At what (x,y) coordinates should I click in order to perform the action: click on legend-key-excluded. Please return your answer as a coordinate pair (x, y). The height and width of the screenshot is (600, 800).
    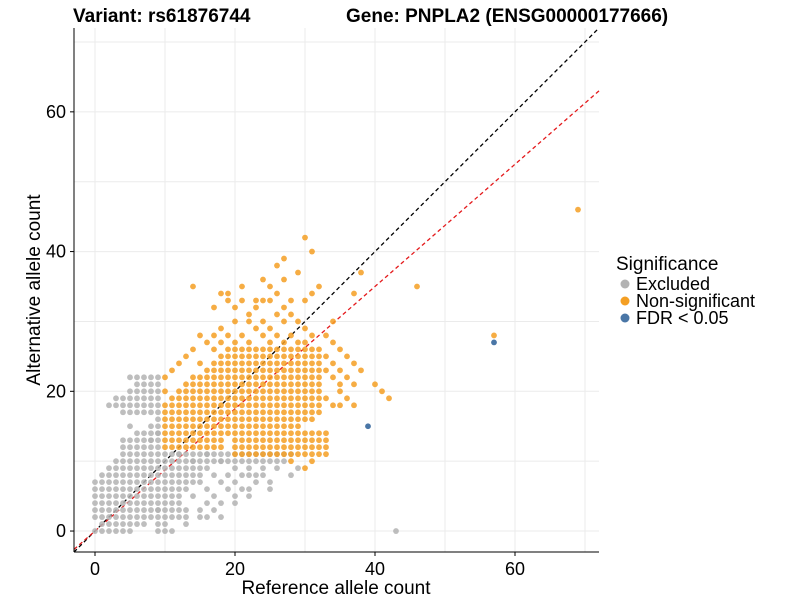
    Looking at the image, I should click on (625, 284).